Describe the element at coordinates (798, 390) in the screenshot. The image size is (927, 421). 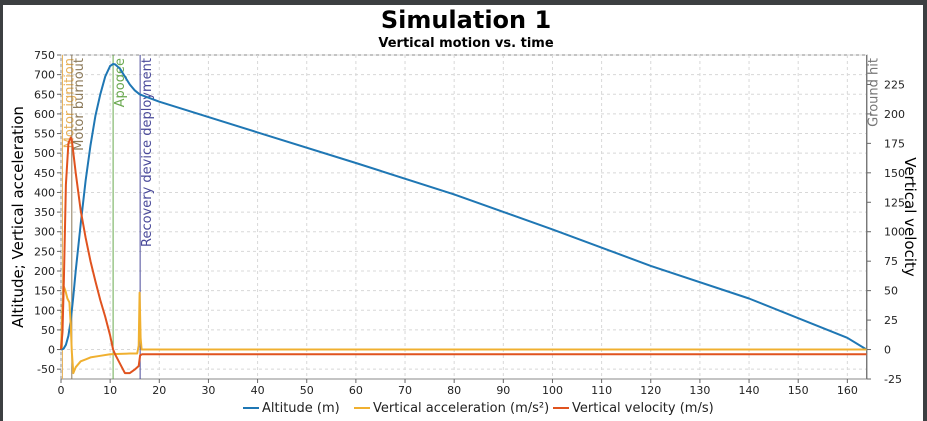
I see `x-tick-label: 150` at that location.